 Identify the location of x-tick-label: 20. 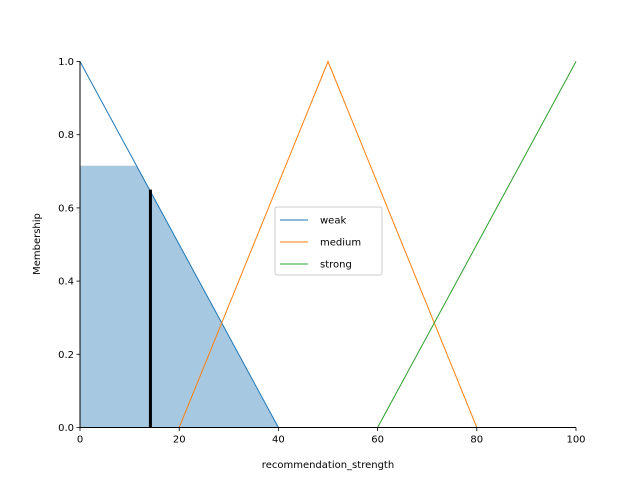
(179, 440).